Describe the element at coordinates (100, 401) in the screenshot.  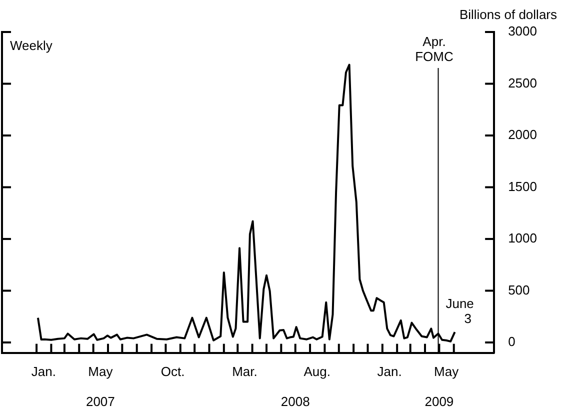
I see `x2-tick-label: 2007` at that location.